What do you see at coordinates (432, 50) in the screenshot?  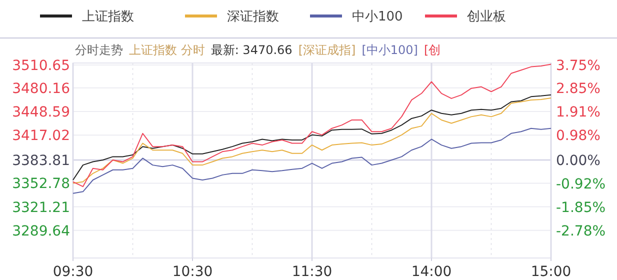 I see `text: [创` at bounding box center [432, 50].